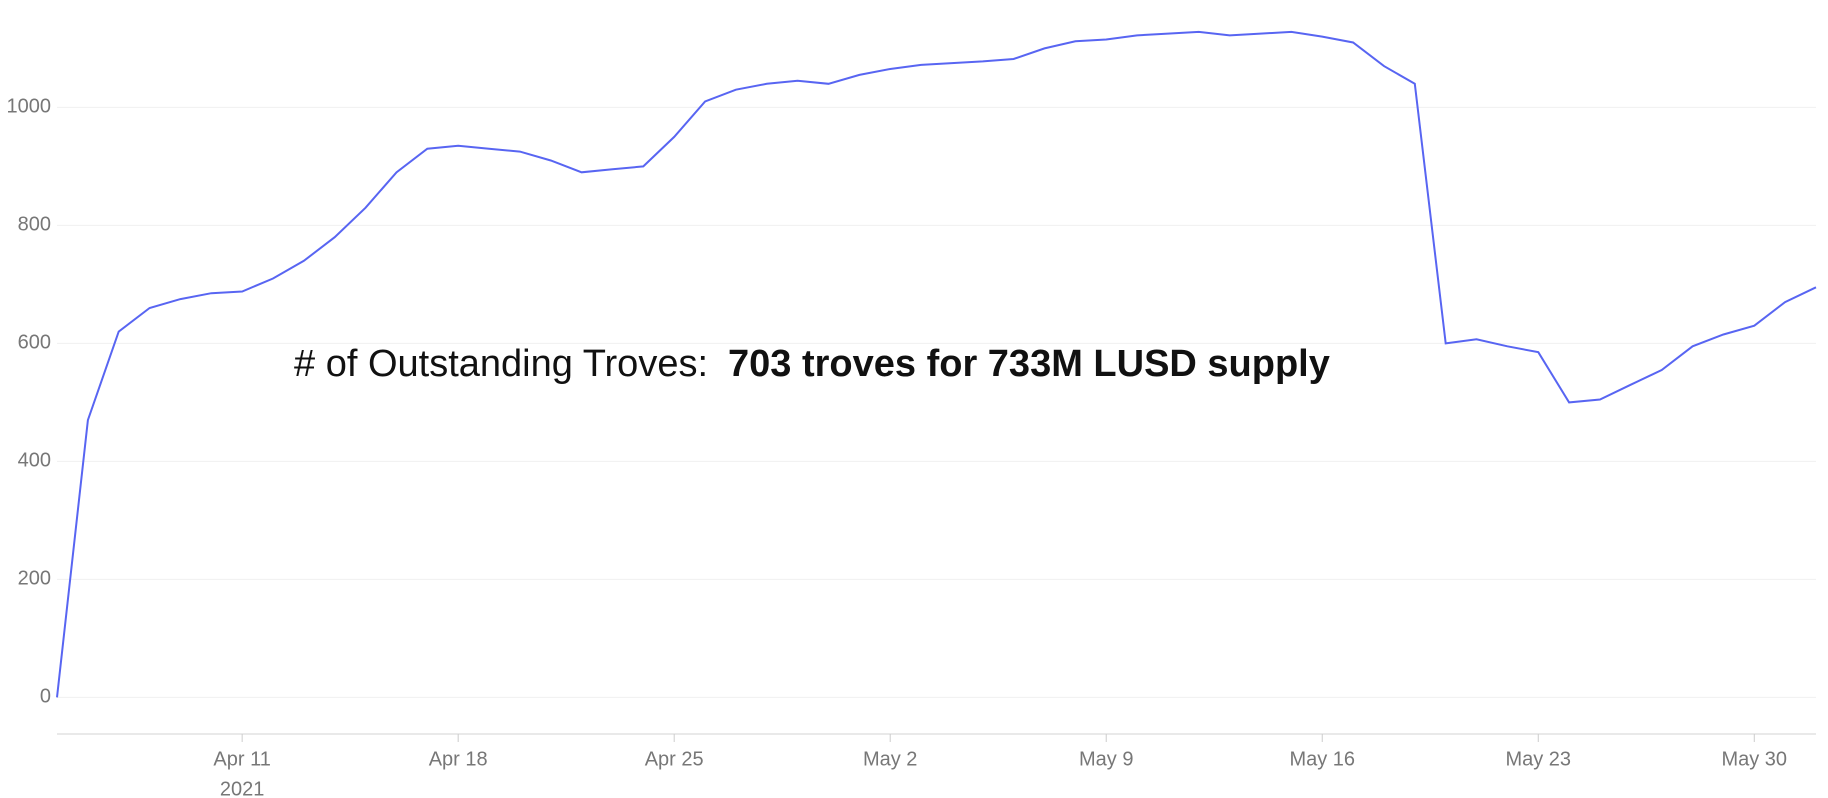  Describe the element at coordinates (34, 343) in the screenshot. I see `y-tick-label: 600` at that location.